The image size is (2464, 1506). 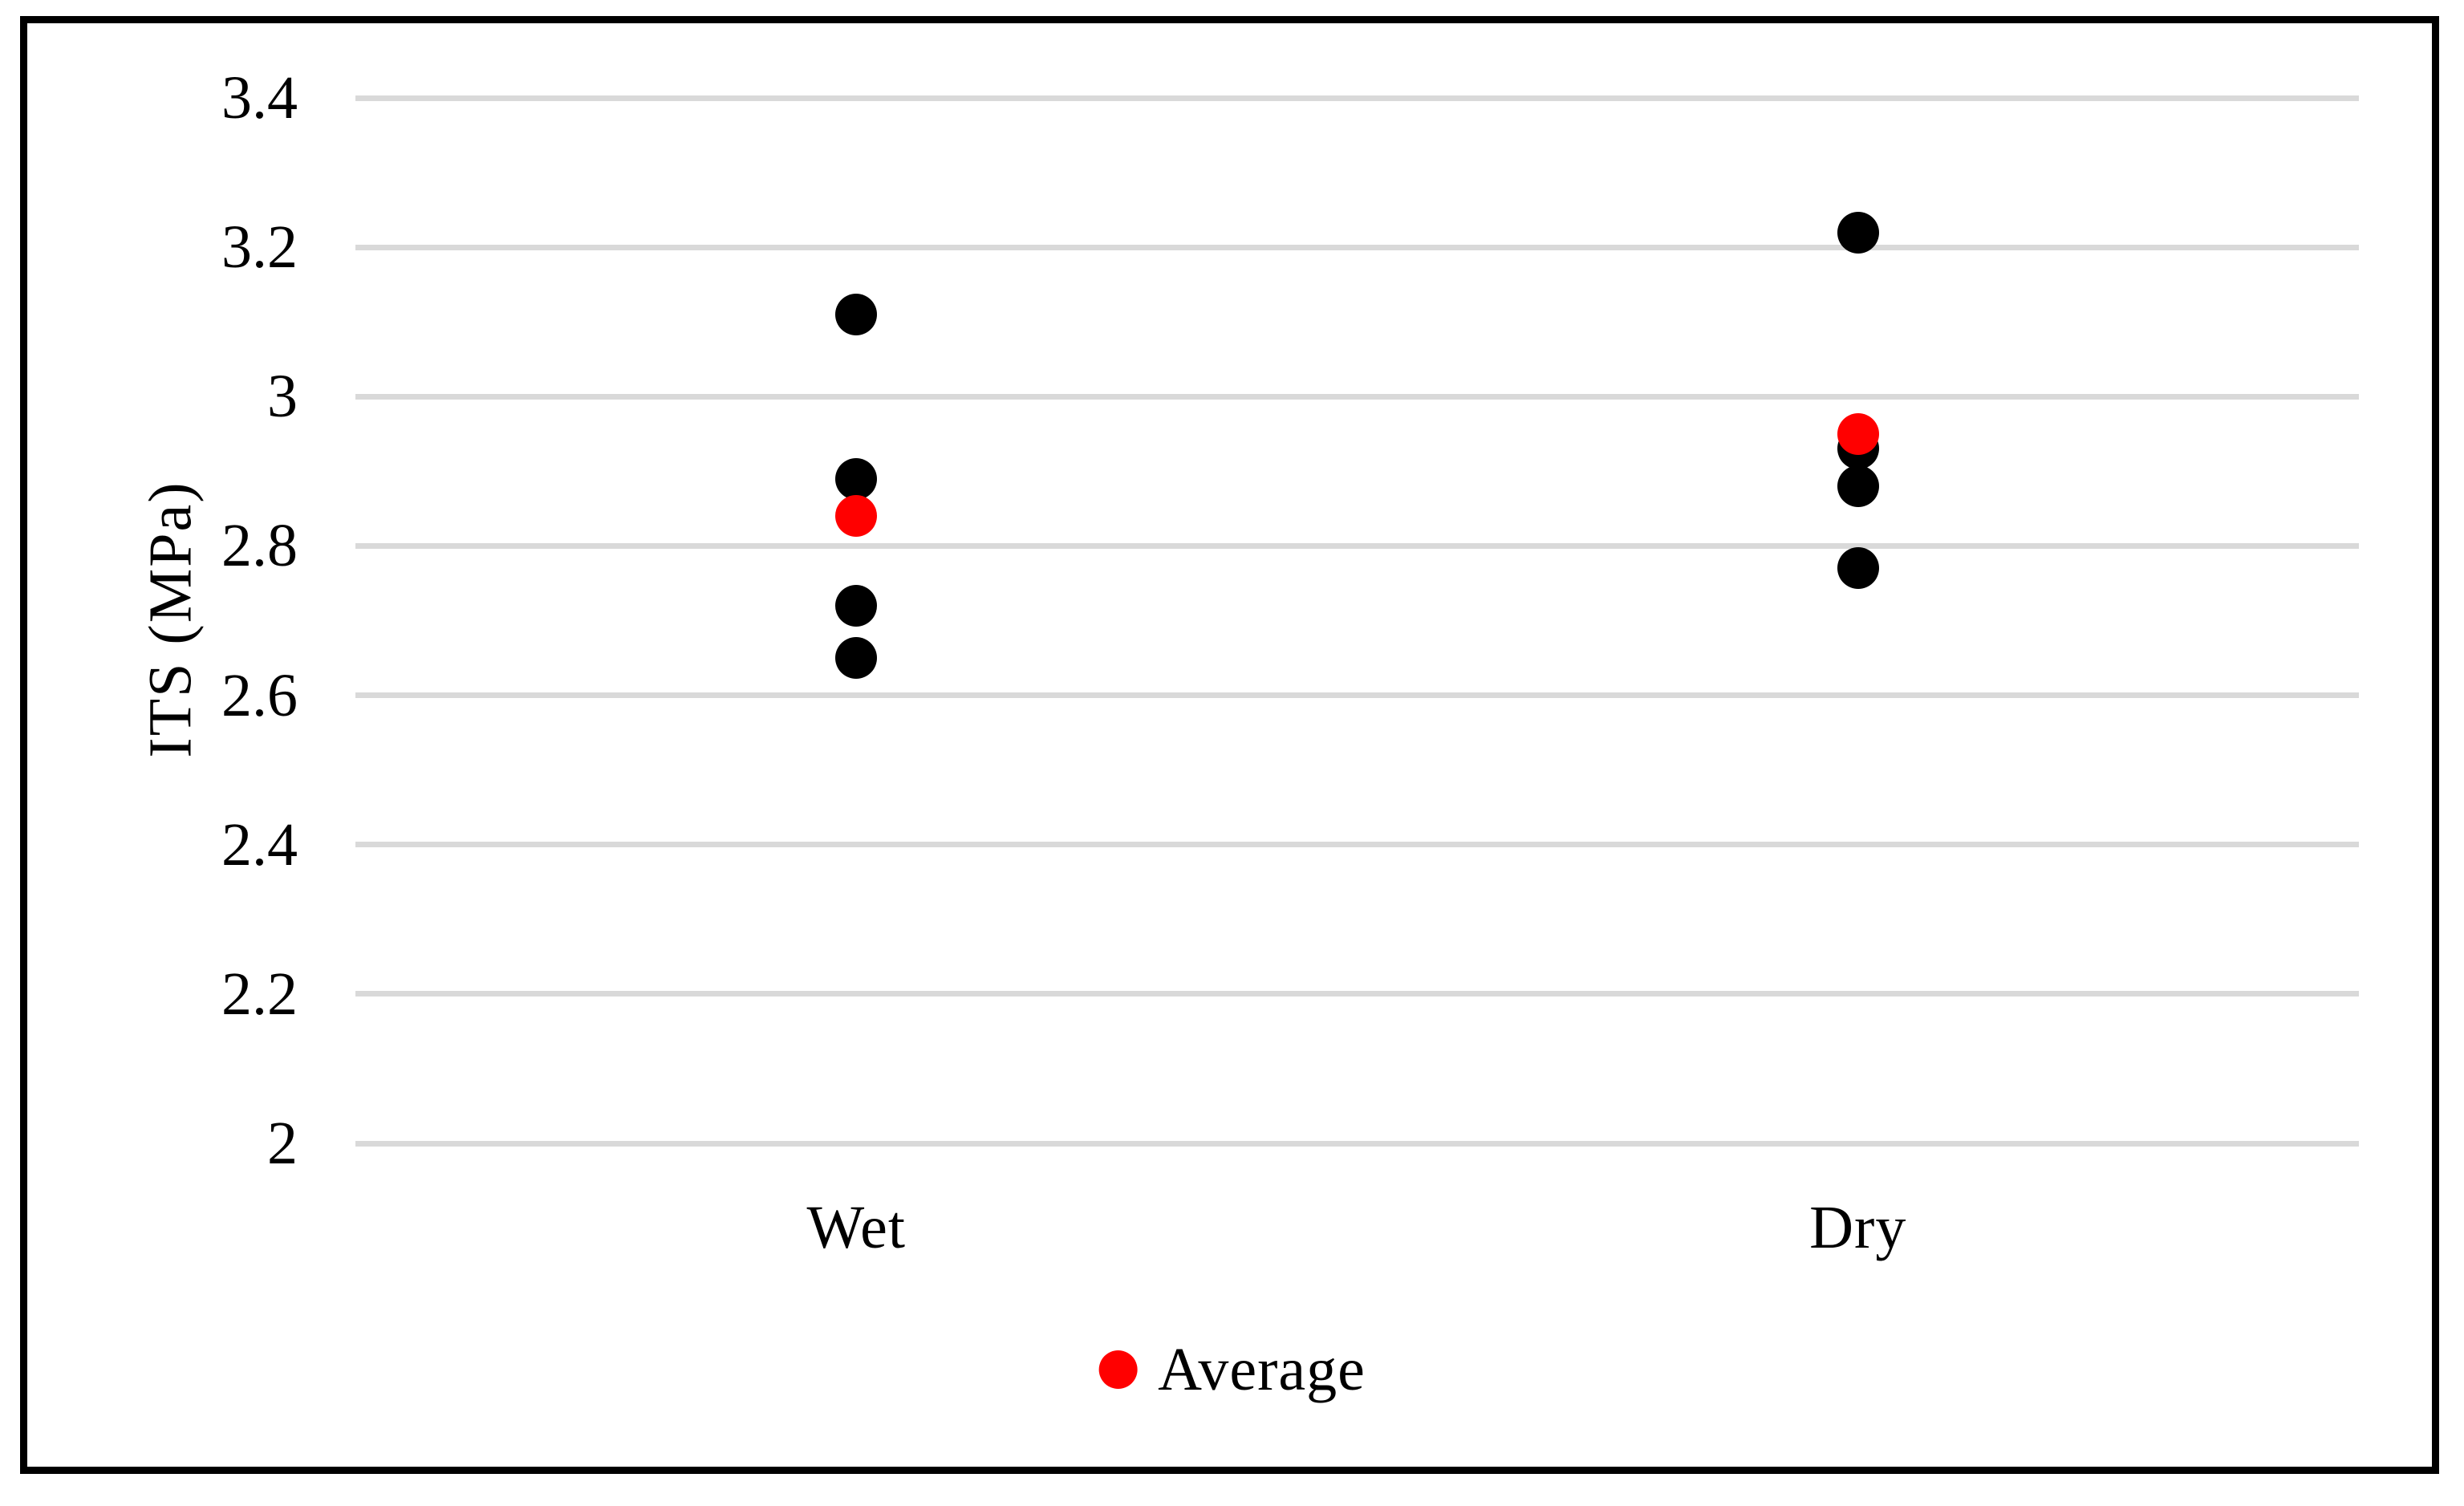 I want to click on y-tick-label: 3.4, so click(x=259, y=98).